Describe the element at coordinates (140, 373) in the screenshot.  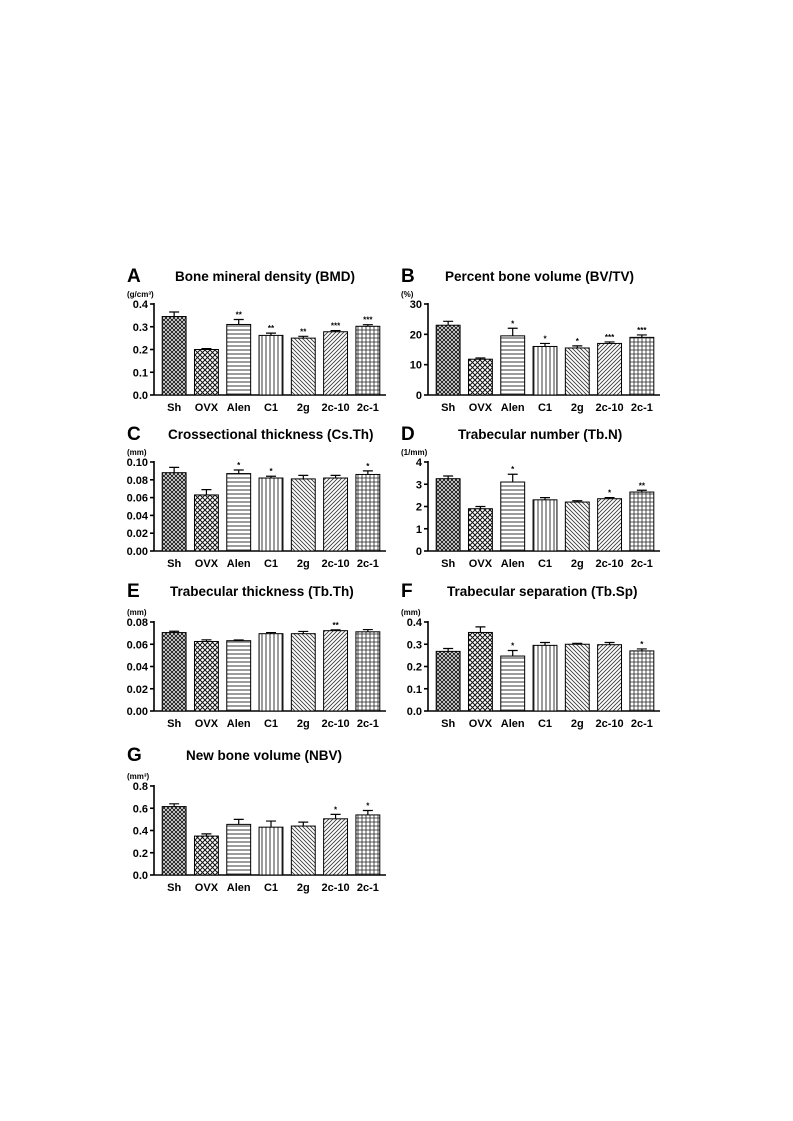
I see `y-tick-label: 0.1` at that location.